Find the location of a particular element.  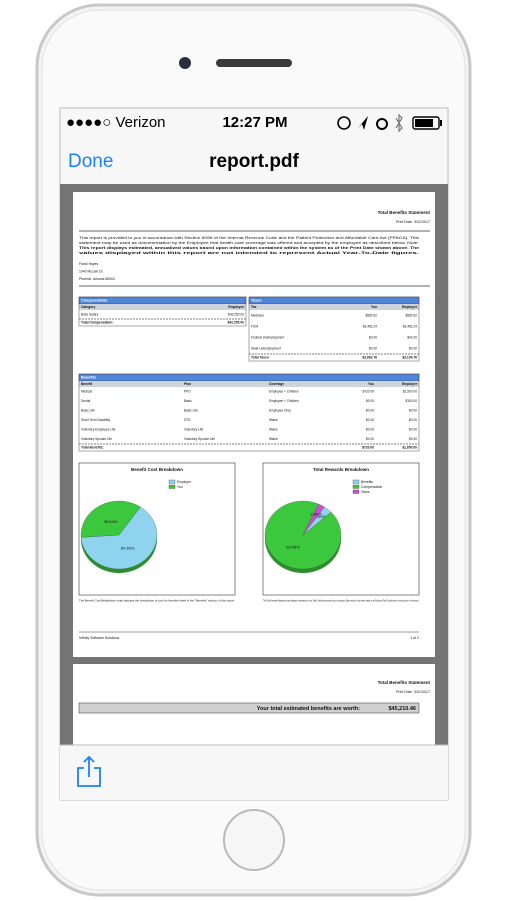

camera is located at coordinates (185, 63).